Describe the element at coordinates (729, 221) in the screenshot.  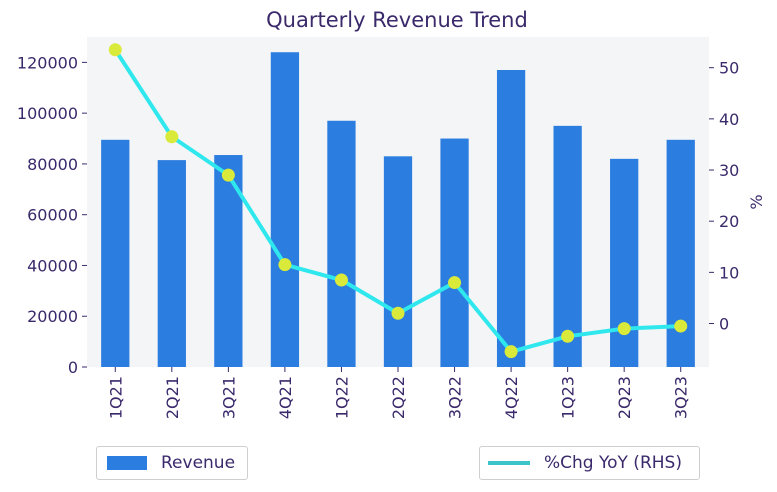
I see `right-tick-label: 20` at that location.